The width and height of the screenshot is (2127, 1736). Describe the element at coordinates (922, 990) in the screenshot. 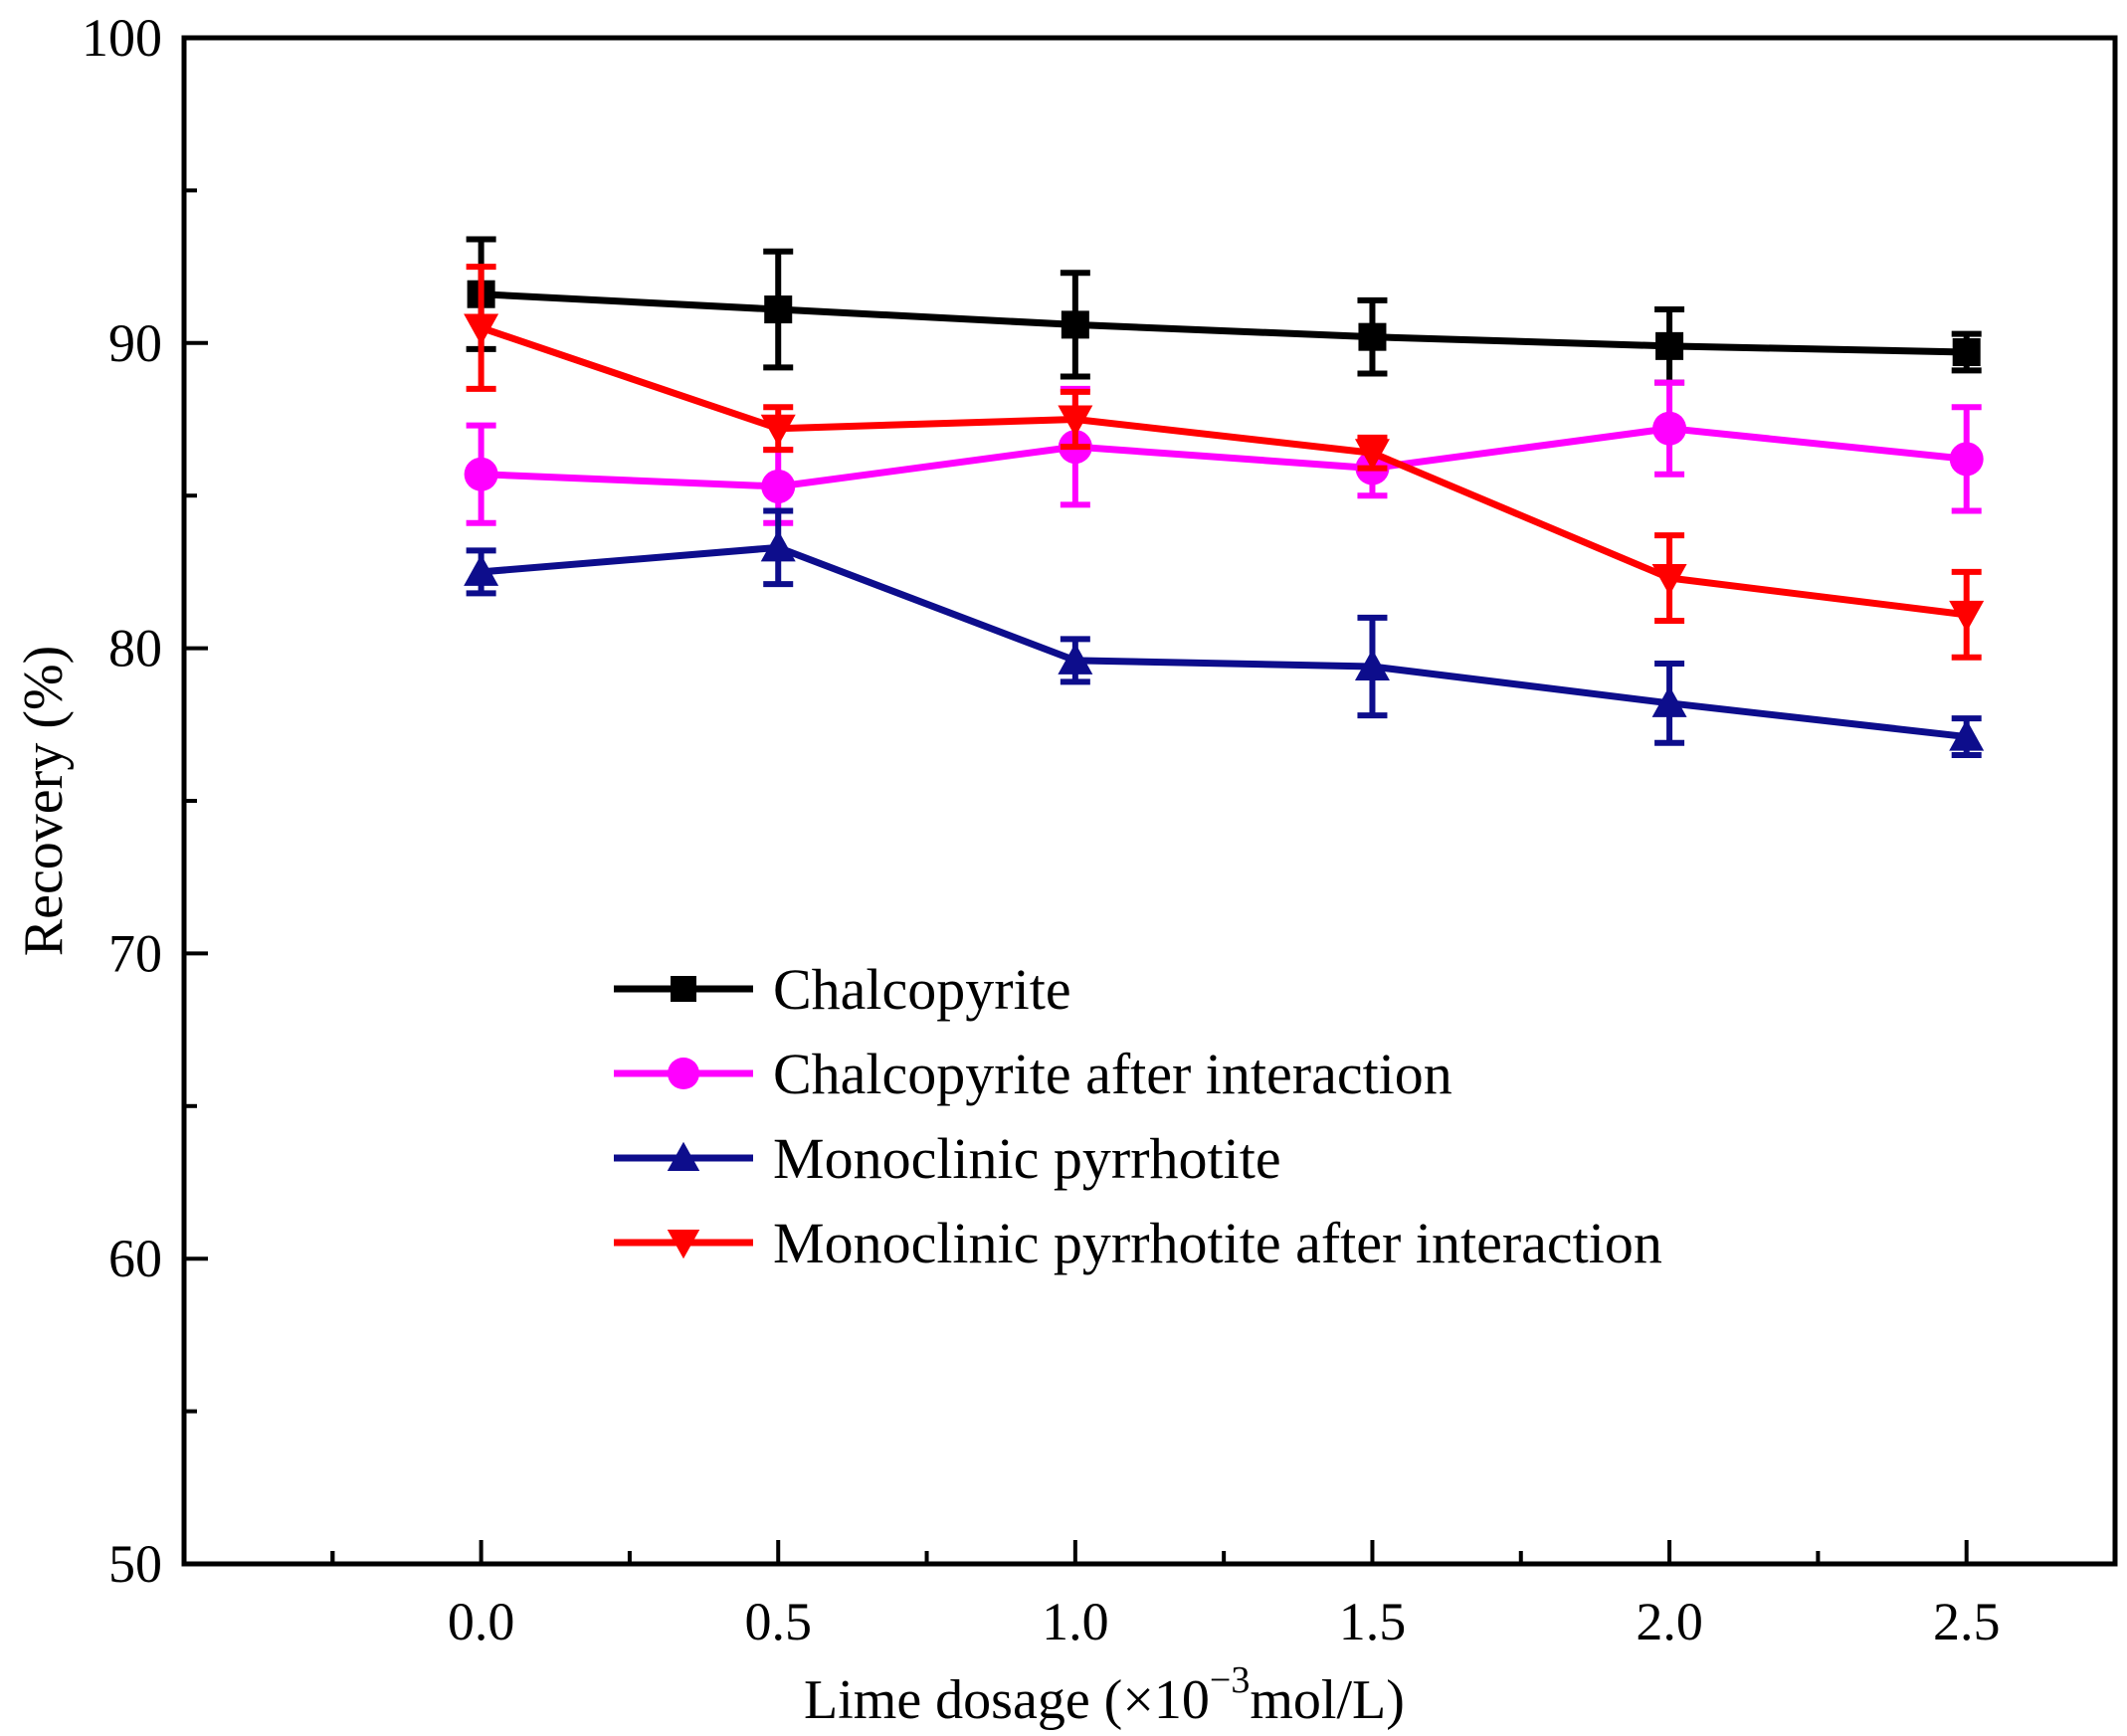

I see `legend-label: Chalcopyrite` at that location.